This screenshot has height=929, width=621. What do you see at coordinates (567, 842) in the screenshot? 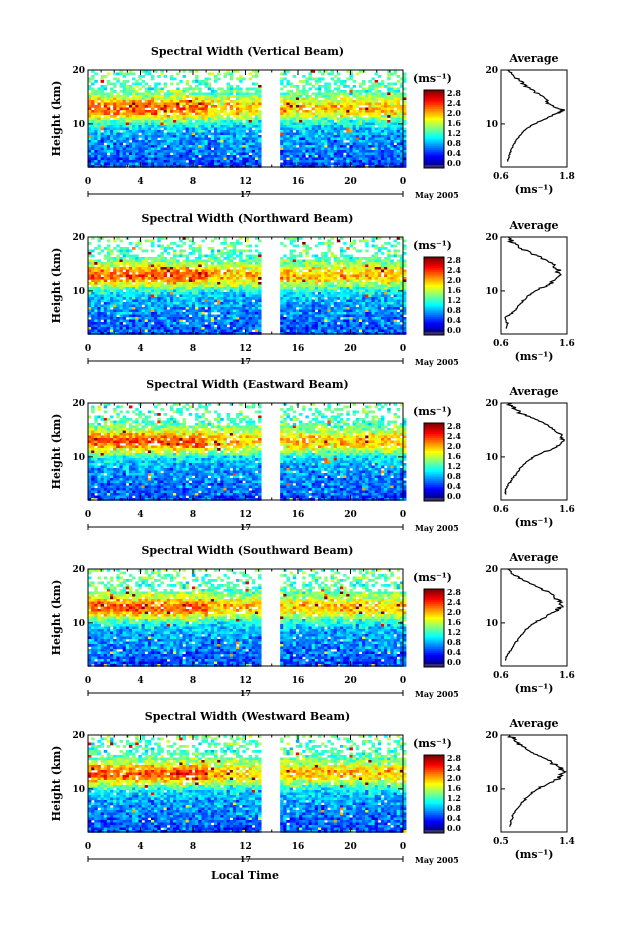
I see `average-x-tick: 1.4` at bounding box center [567, 842].